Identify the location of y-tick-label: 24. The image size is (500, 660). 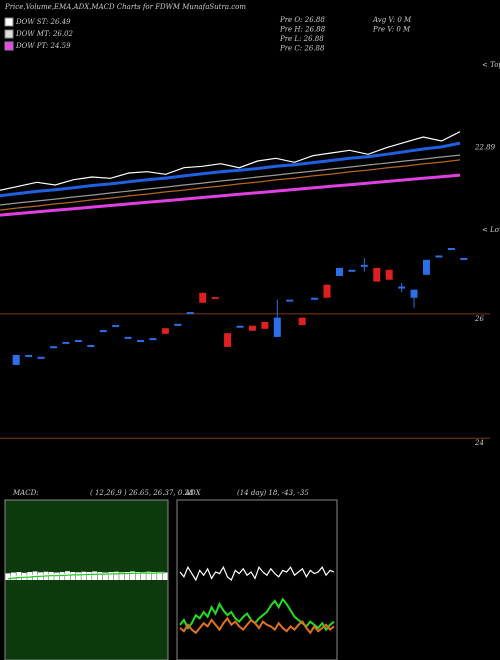
(479, 443).